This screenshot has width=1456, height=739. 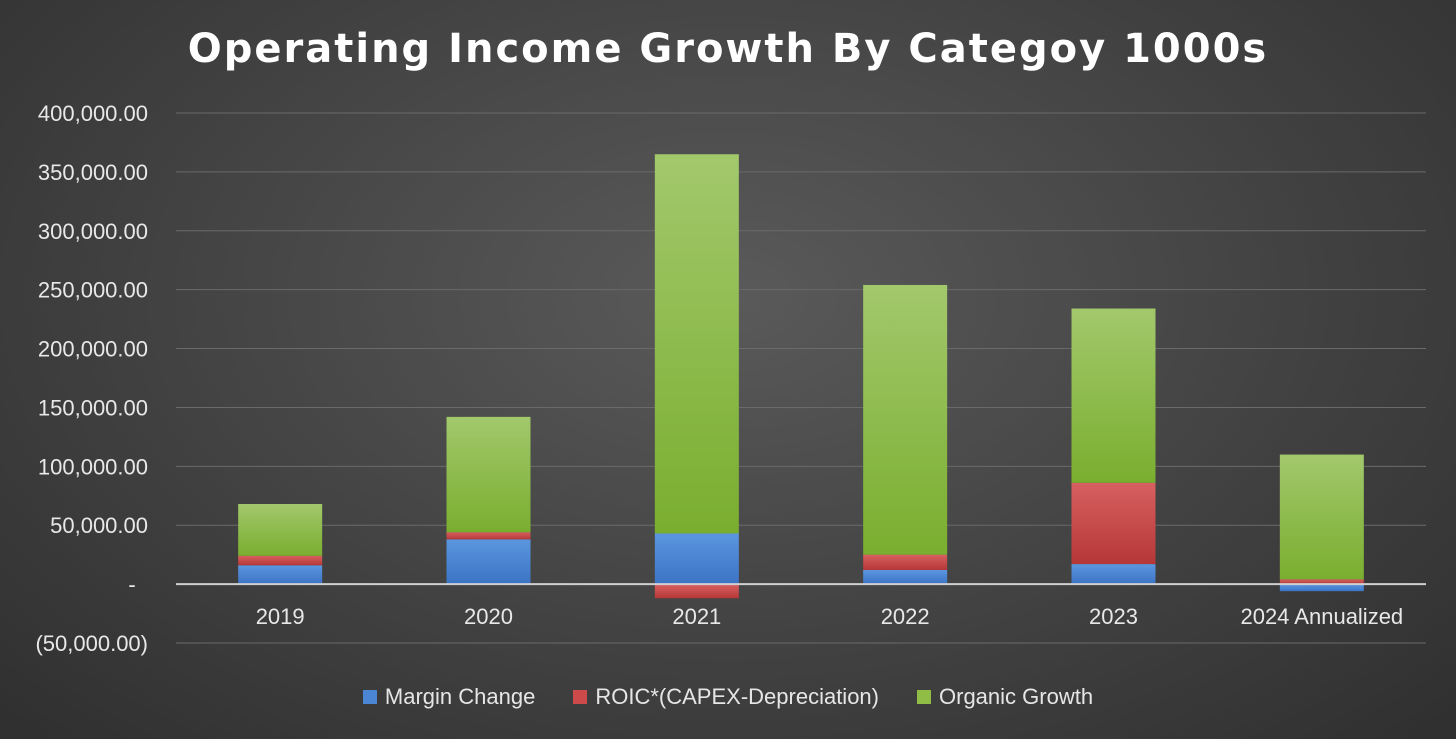 What do you see at coordinates (93, 290) in the screenshot?
I see `y-tick-label: 250,000.00` at bounding box center [93, 290].